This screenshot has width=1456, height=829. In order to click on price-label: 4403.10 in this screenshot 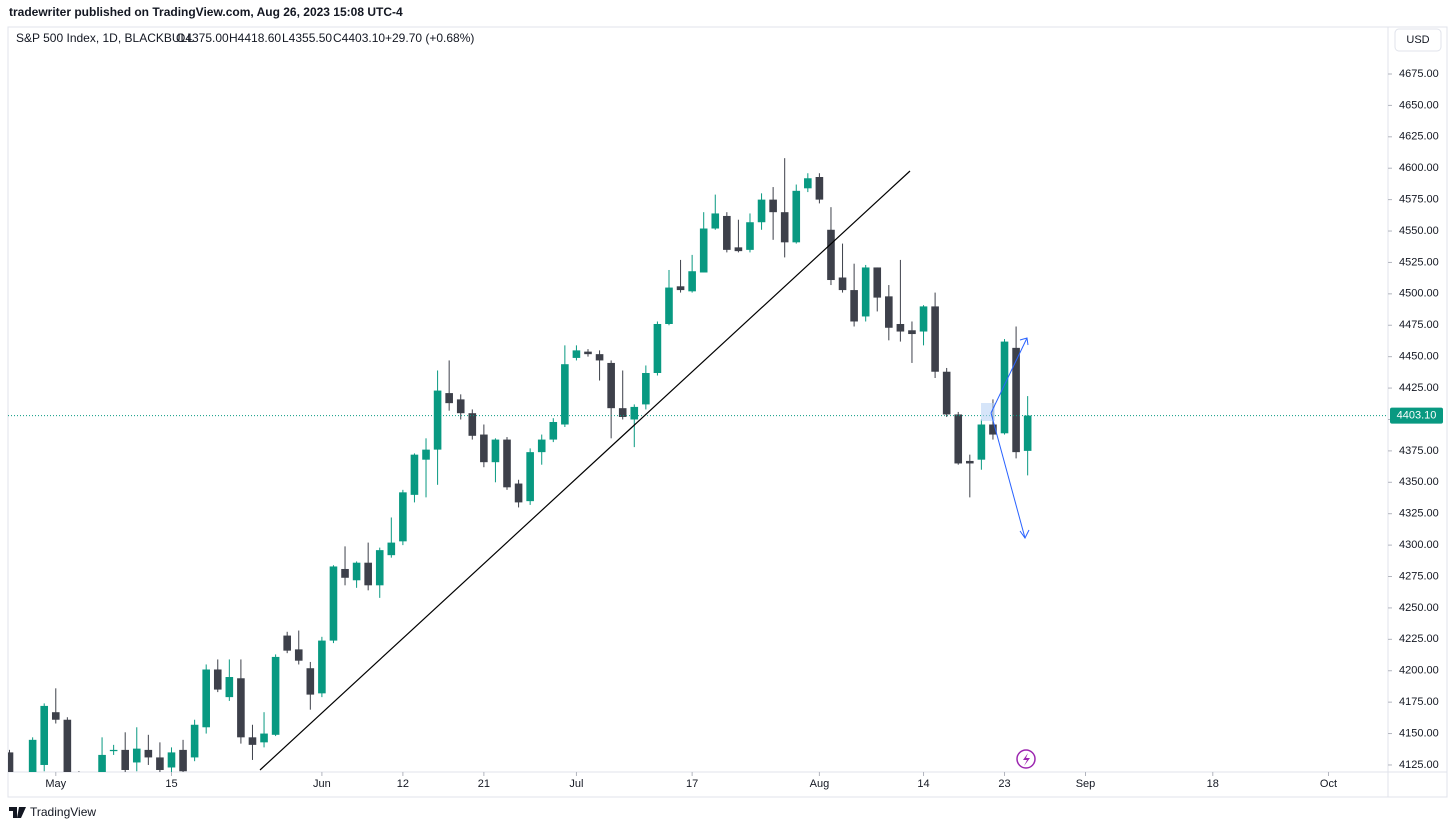, I will do `click(1417, 415)`.